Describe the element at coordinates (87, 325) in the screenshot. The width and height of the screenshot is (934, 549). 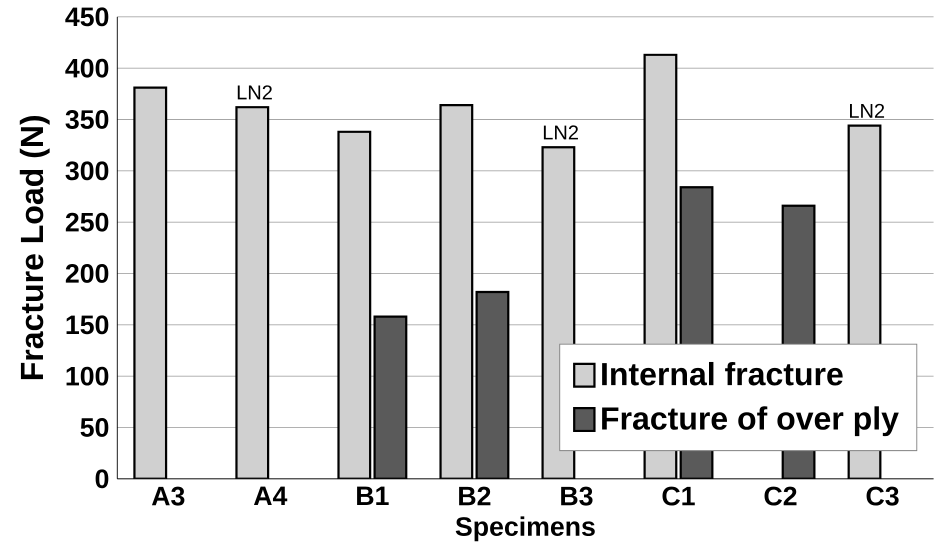
I see `y-tick-label: 150` at that location.